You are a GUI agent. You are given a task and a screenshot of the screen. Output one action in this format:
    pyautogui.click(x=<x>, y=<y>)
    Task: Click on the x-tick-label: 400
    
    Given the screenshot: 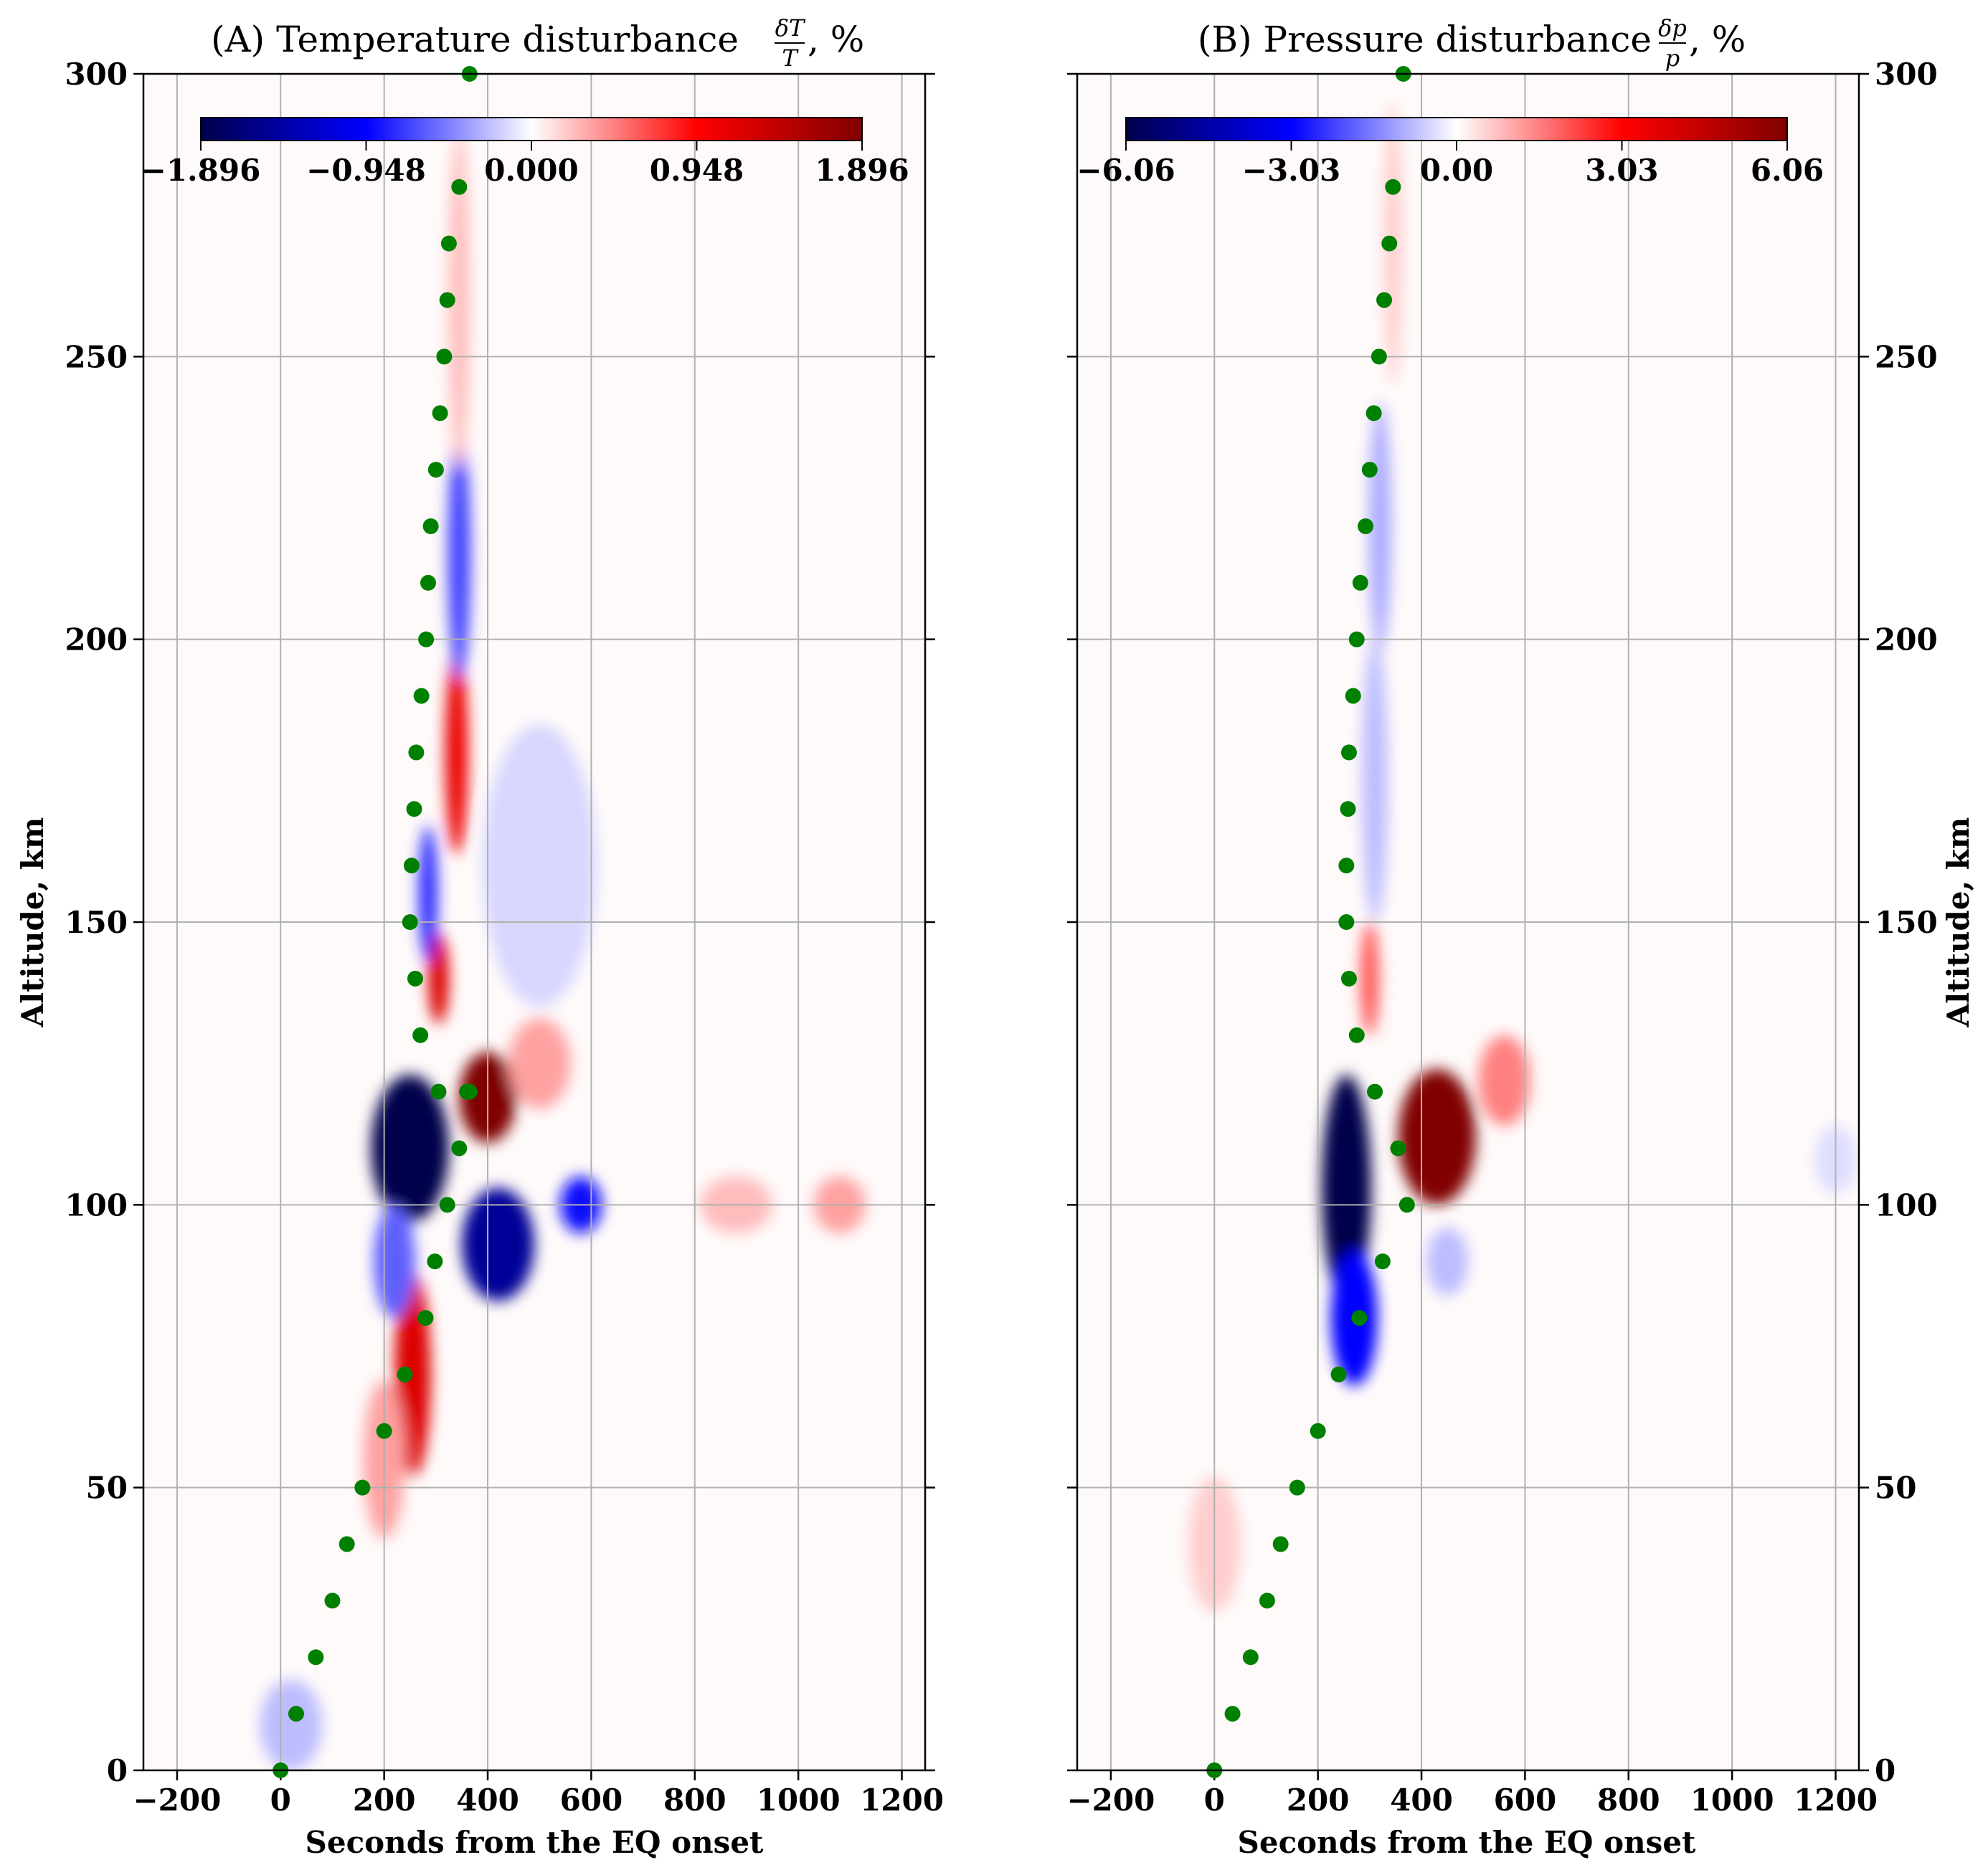 What is the action you would take?
    pyautogui.click(x=1421, y=1800)
    